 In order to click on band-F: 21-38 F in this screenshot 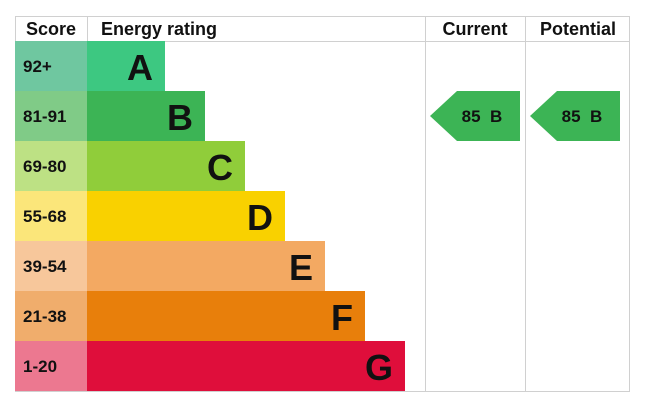, I will do `click(190, 316)`.